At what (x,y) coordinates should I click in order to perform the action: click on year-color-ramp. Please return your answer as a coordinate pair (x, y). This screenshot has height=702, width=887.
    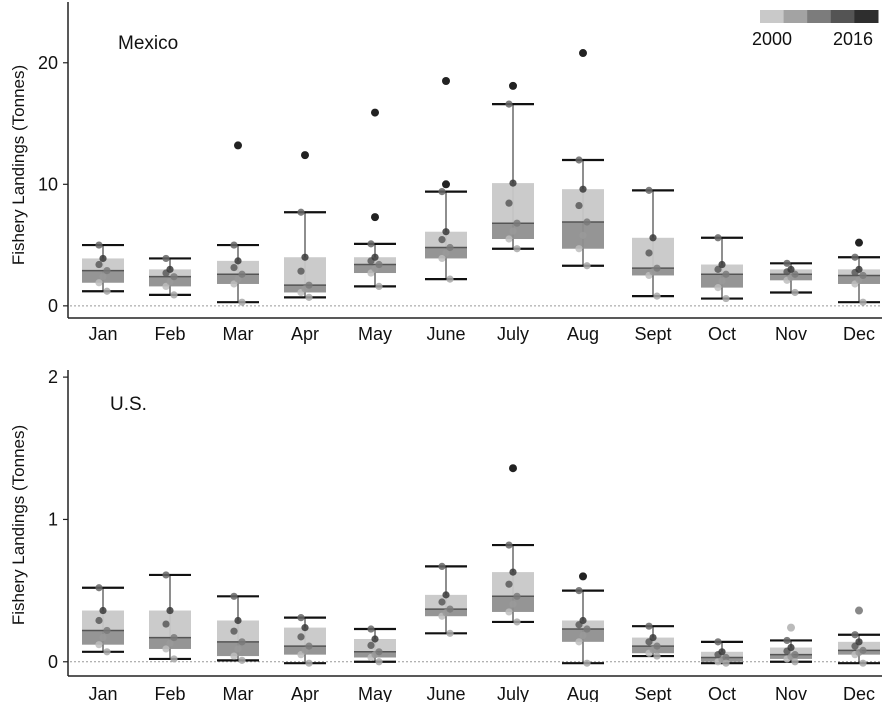
    Looking at the image, I should click on (819, 16).